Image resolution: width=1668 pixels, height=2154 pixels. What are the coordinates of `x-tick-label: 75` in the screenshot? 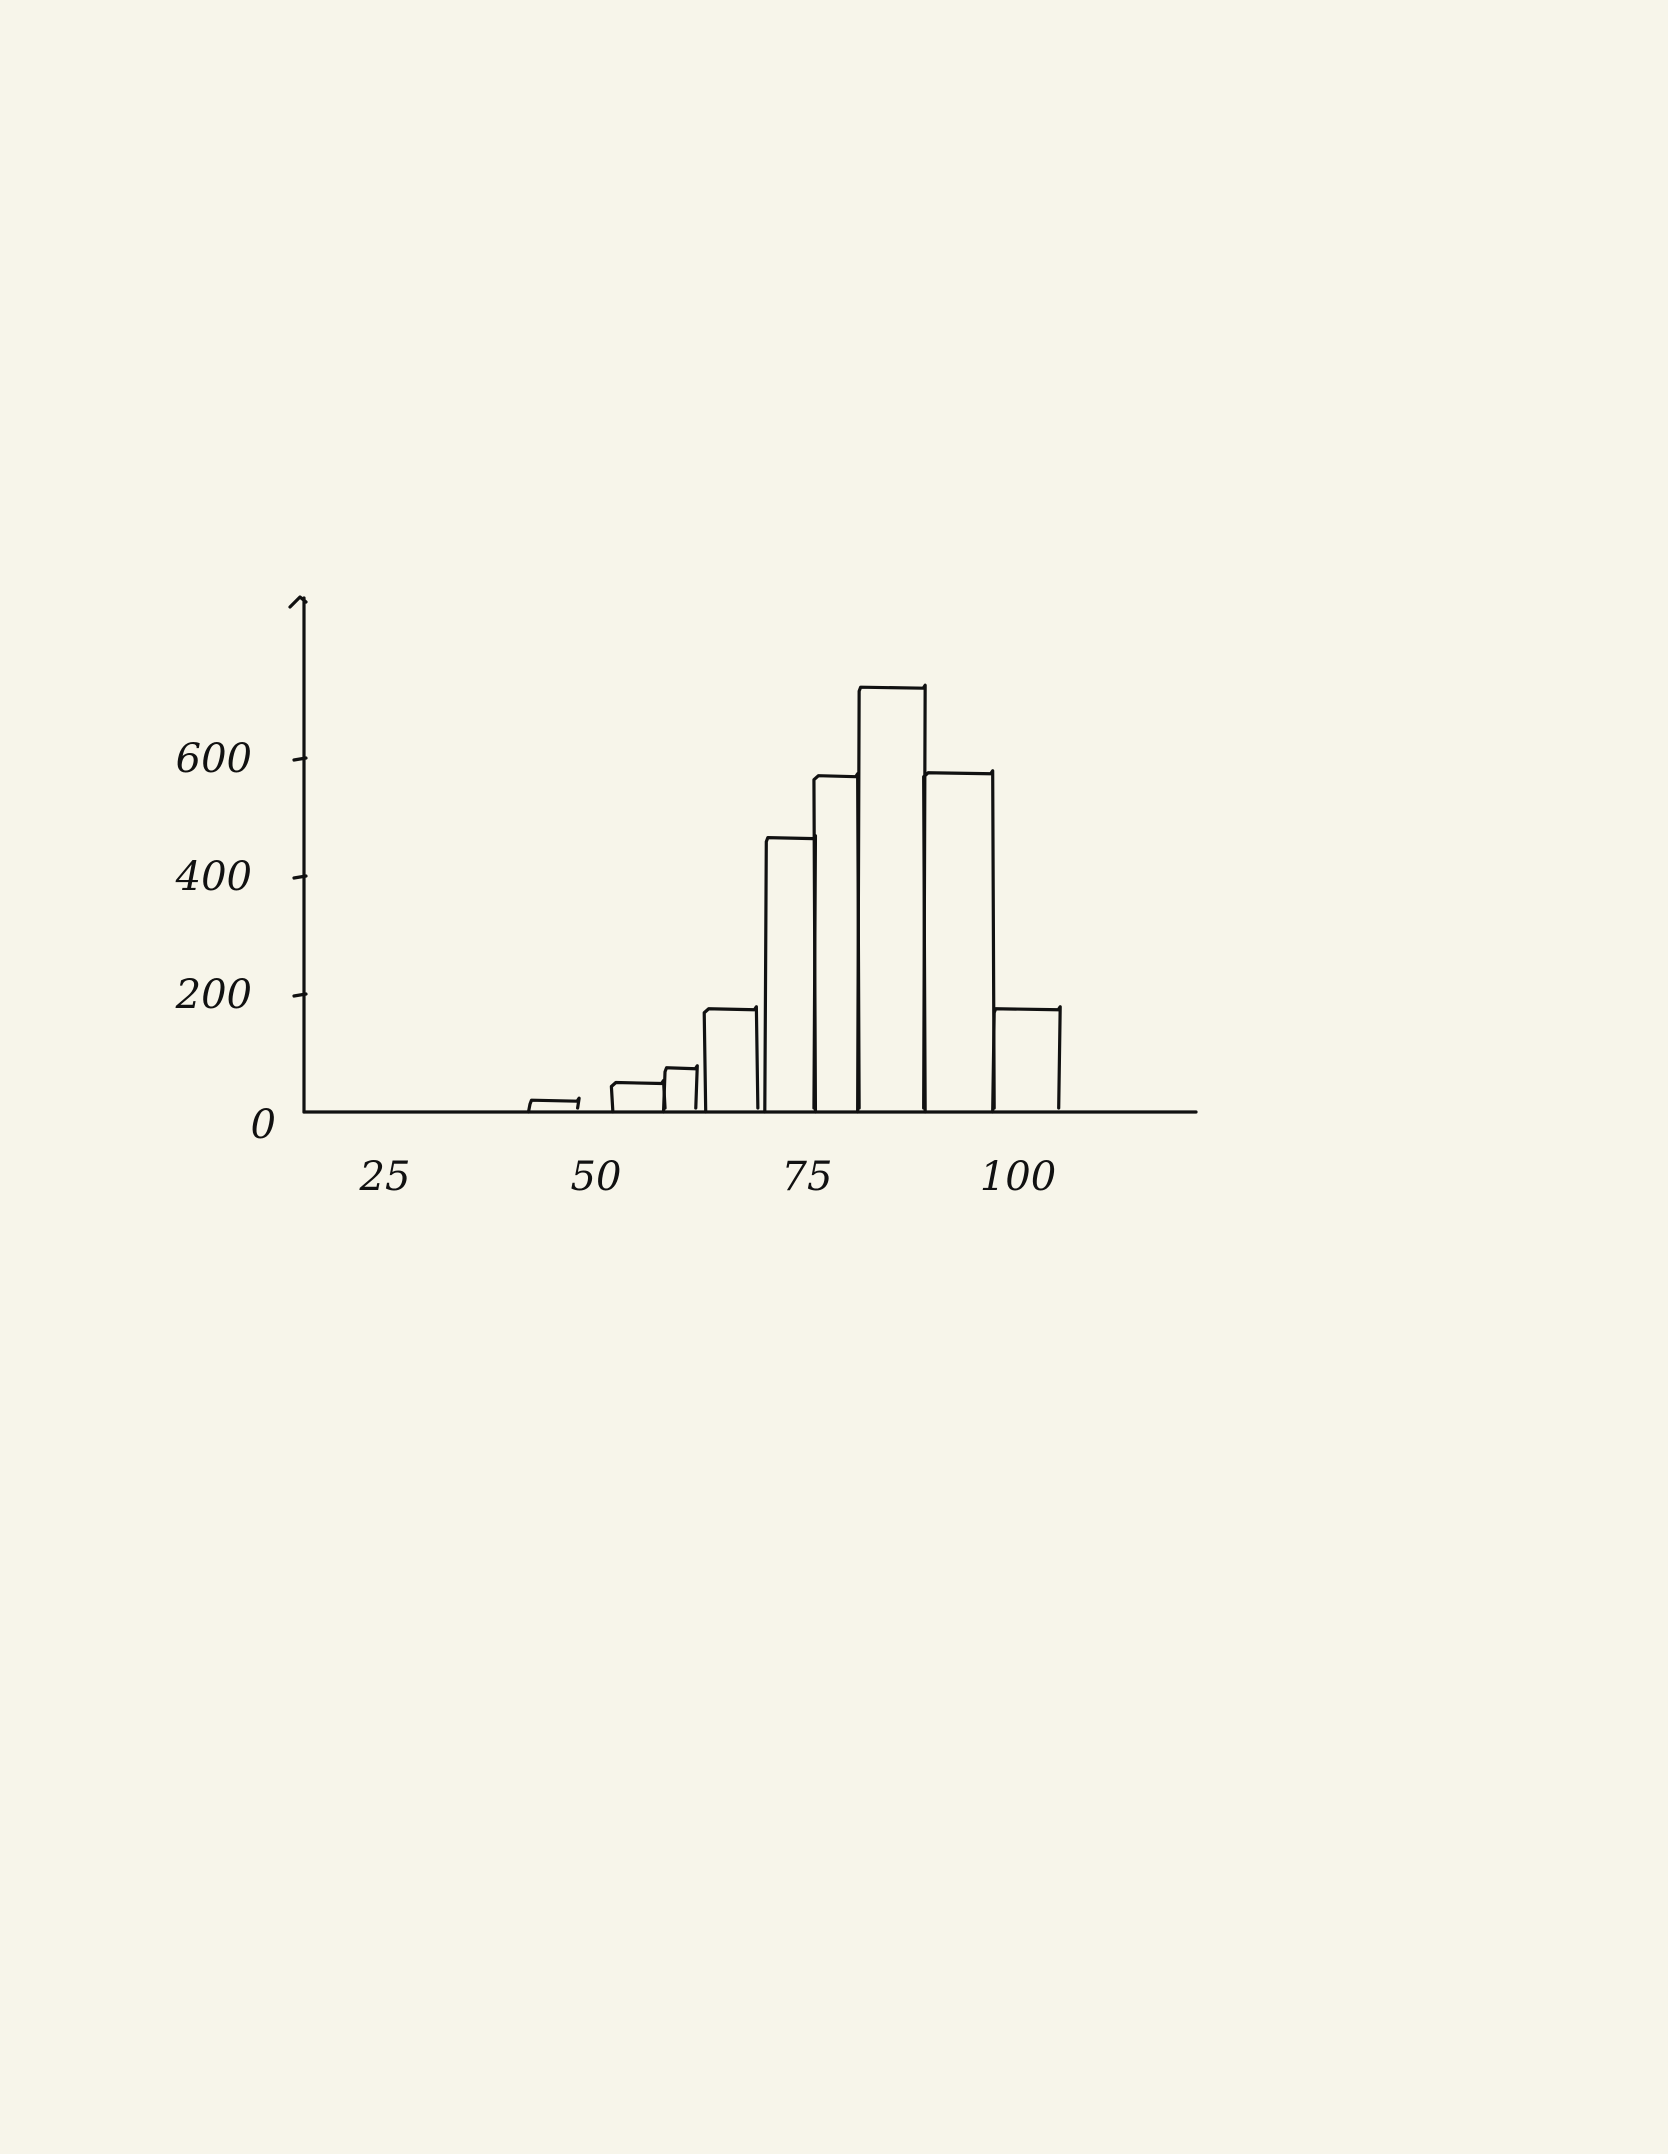 It's located at (807, 1177).